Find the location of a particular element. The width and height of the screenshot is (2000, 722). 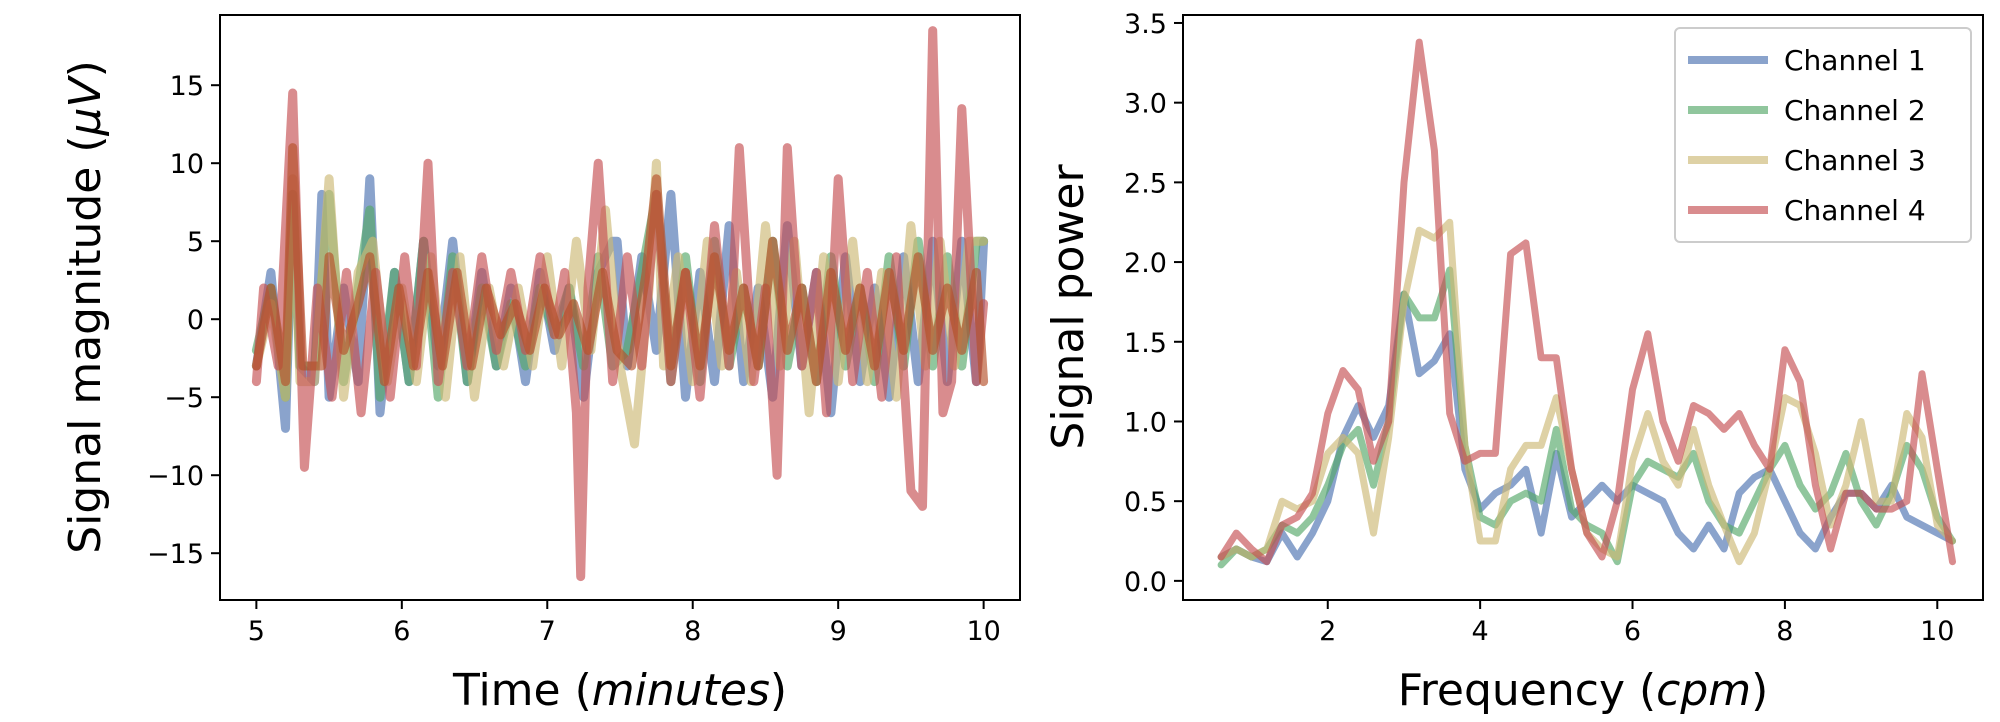

legend-label-channel-2: Channel 2 is located at coordinates (1855, 110).